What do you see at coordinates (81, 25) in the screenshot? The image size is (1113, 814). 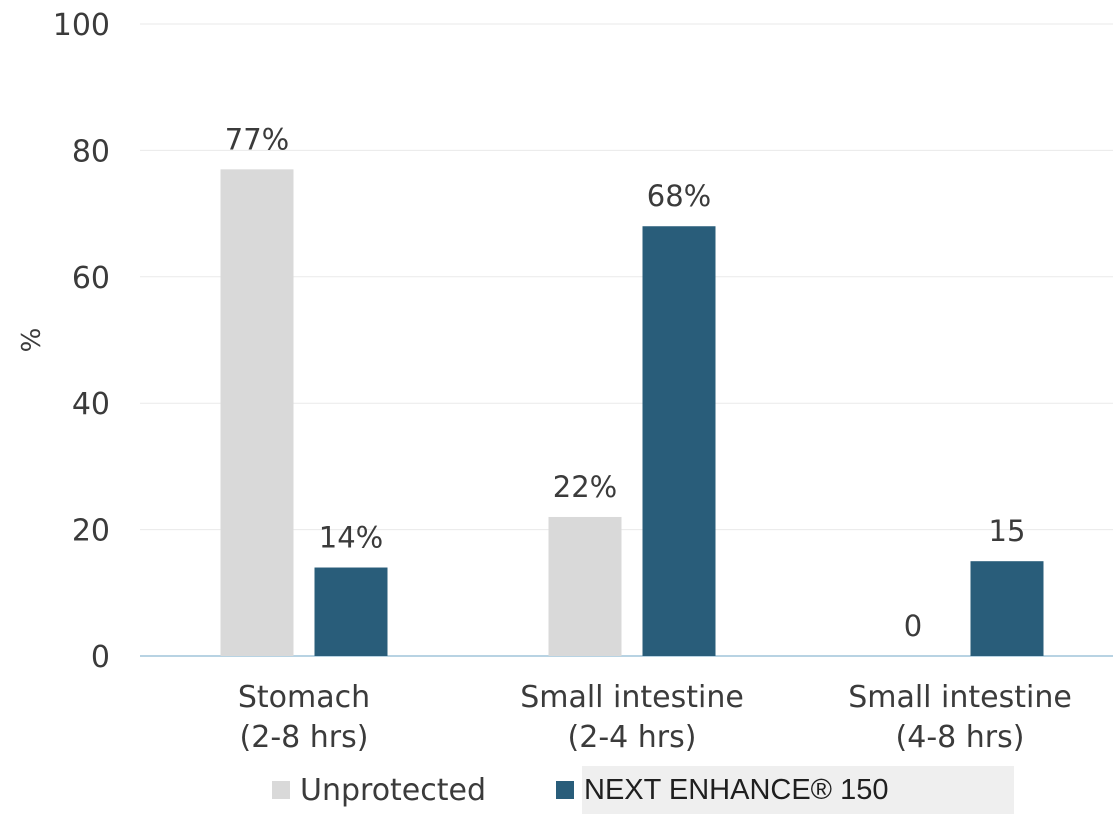 I see `y-tick-label: 100` at bounding box center [81, 25].